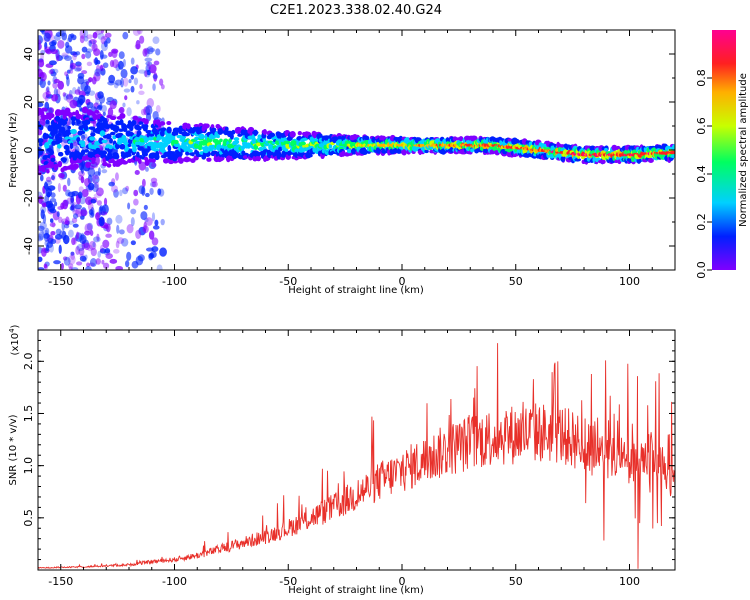  Describe the element at coordinates (28, 414) in the screenshot. I see `snr-y-tick-label: 1.5` at that location.